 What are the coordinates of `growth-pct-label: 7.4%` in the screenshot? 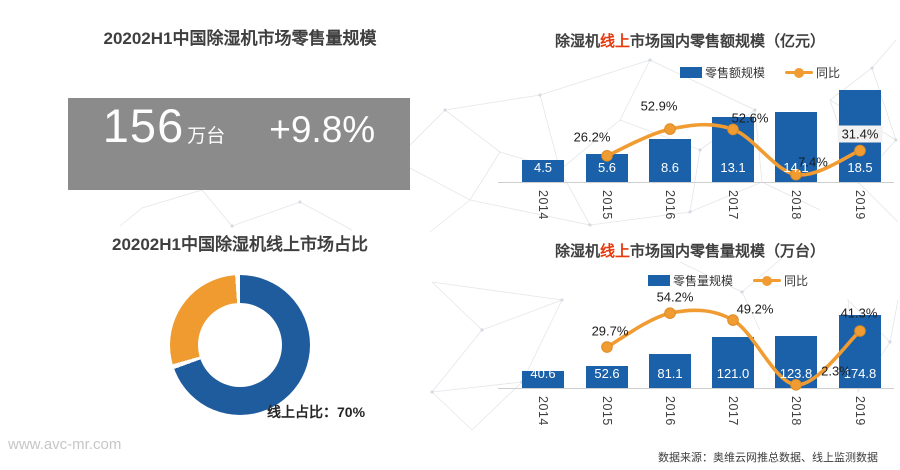 It's located at (813, 162).